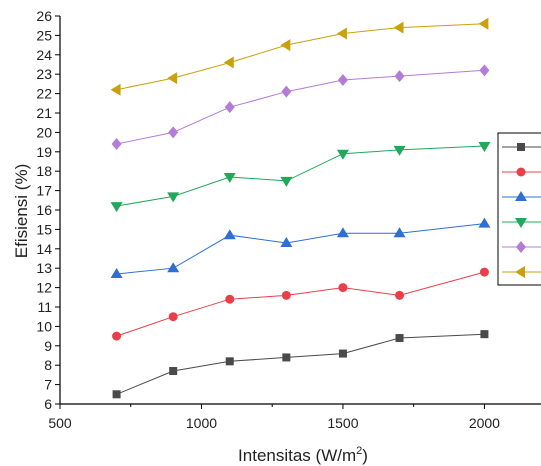 The height and width of the screenshot is (466, 541). I want to click on legend-box, so click(519, 209).